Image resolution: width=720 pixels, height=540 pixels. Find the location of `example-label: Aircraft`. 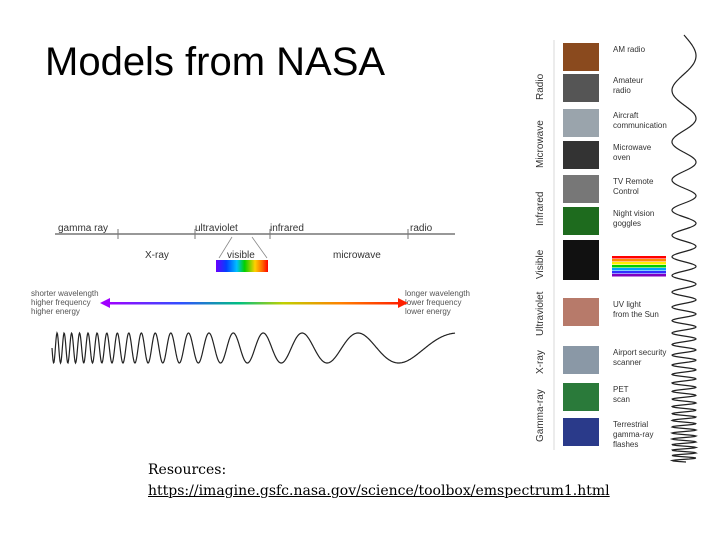

example-label: Aircraft is located at coordinates (626, 115).